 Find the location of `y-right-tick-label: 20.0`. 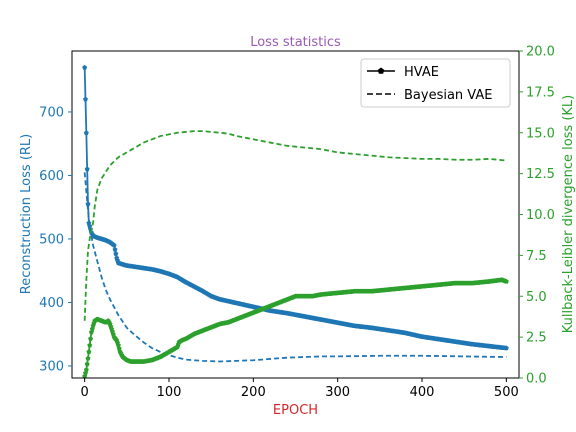

y-right-tick-label: 20.0 is located at coordinates (540, 52).